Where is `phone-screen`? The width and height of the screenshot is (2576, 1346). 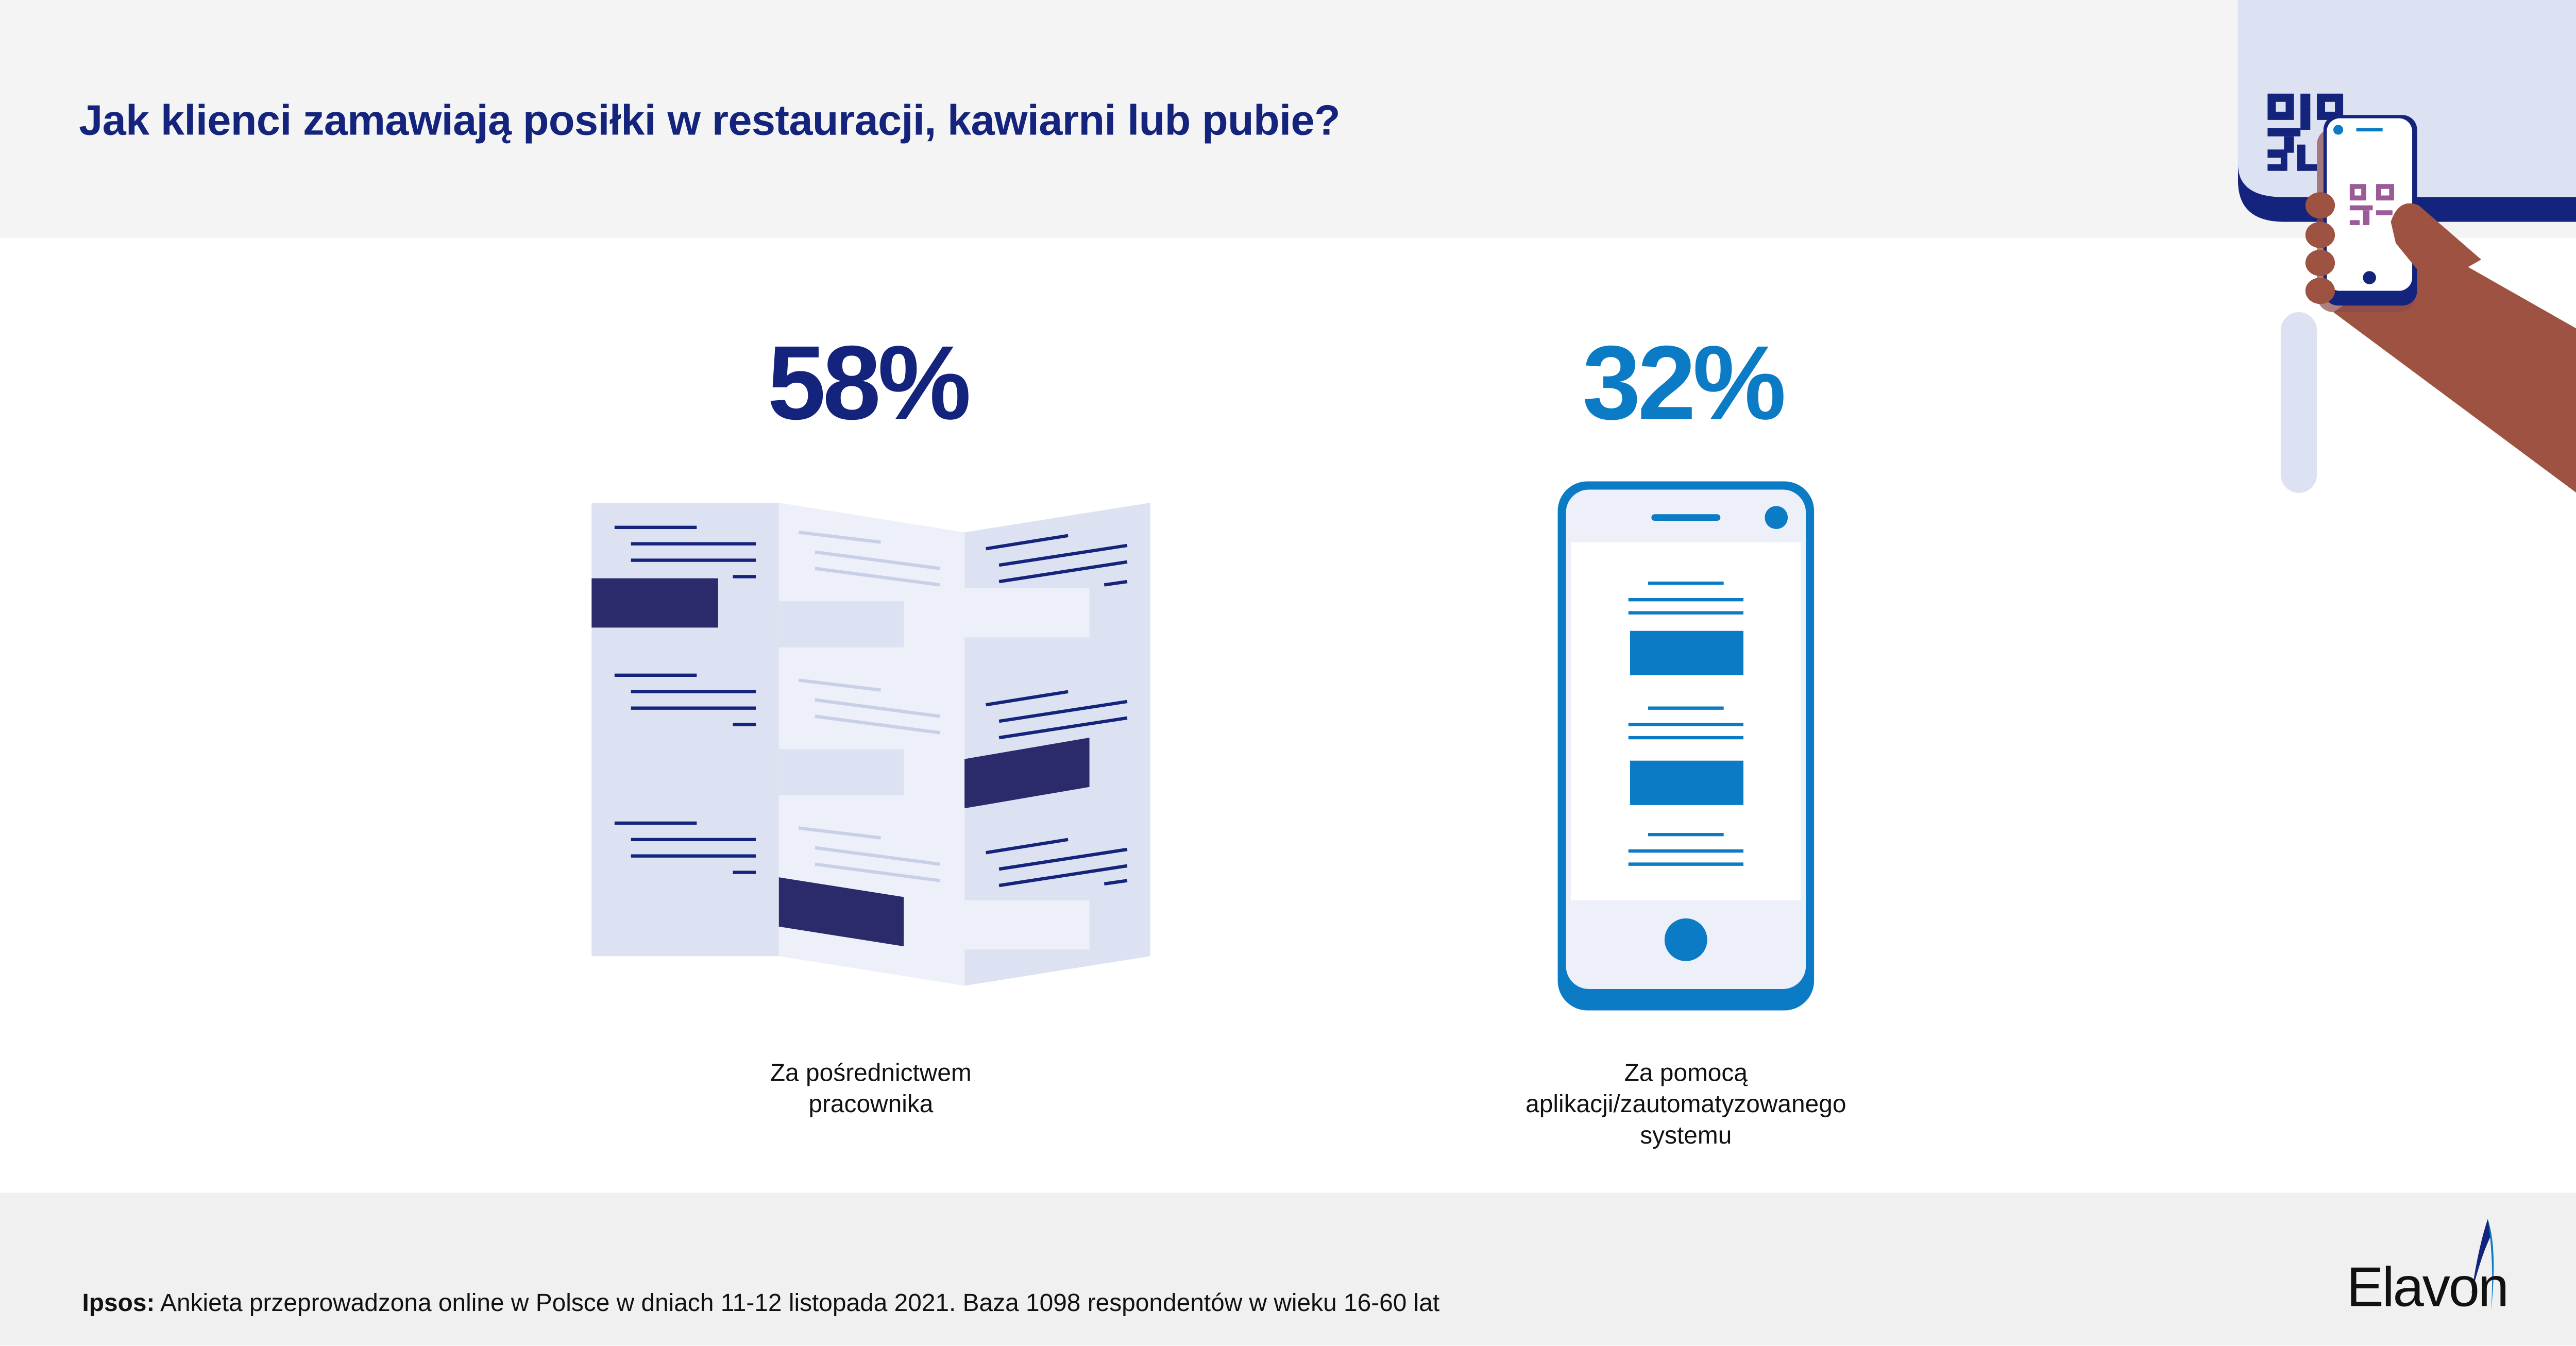 phone-screen is located at coordinates (2370, 205).